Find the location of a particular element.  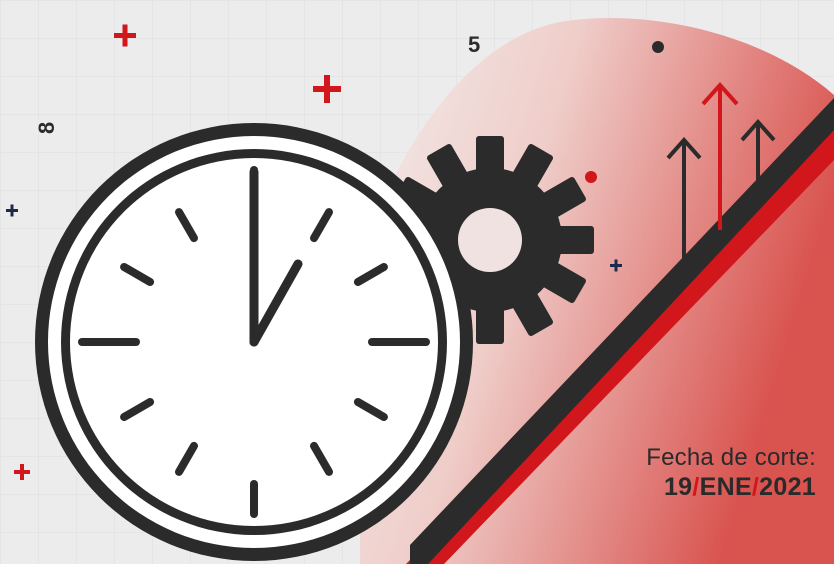

scatter-digit-eight: 8 is located at coordinates (46, 128).